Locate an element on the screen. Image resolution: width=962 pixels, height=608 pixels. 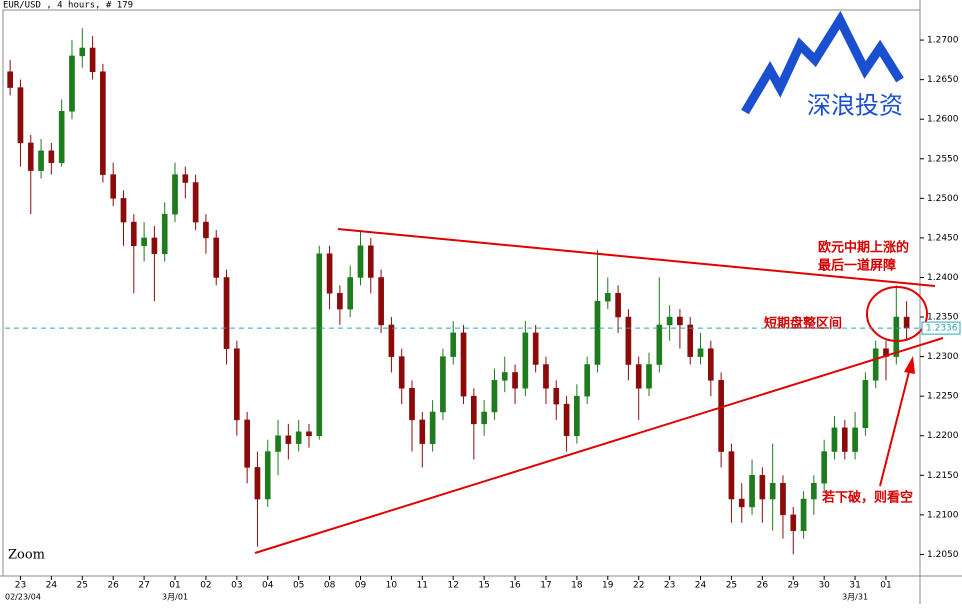
x-tick-label: 29 is located at coordinates (794, 586).